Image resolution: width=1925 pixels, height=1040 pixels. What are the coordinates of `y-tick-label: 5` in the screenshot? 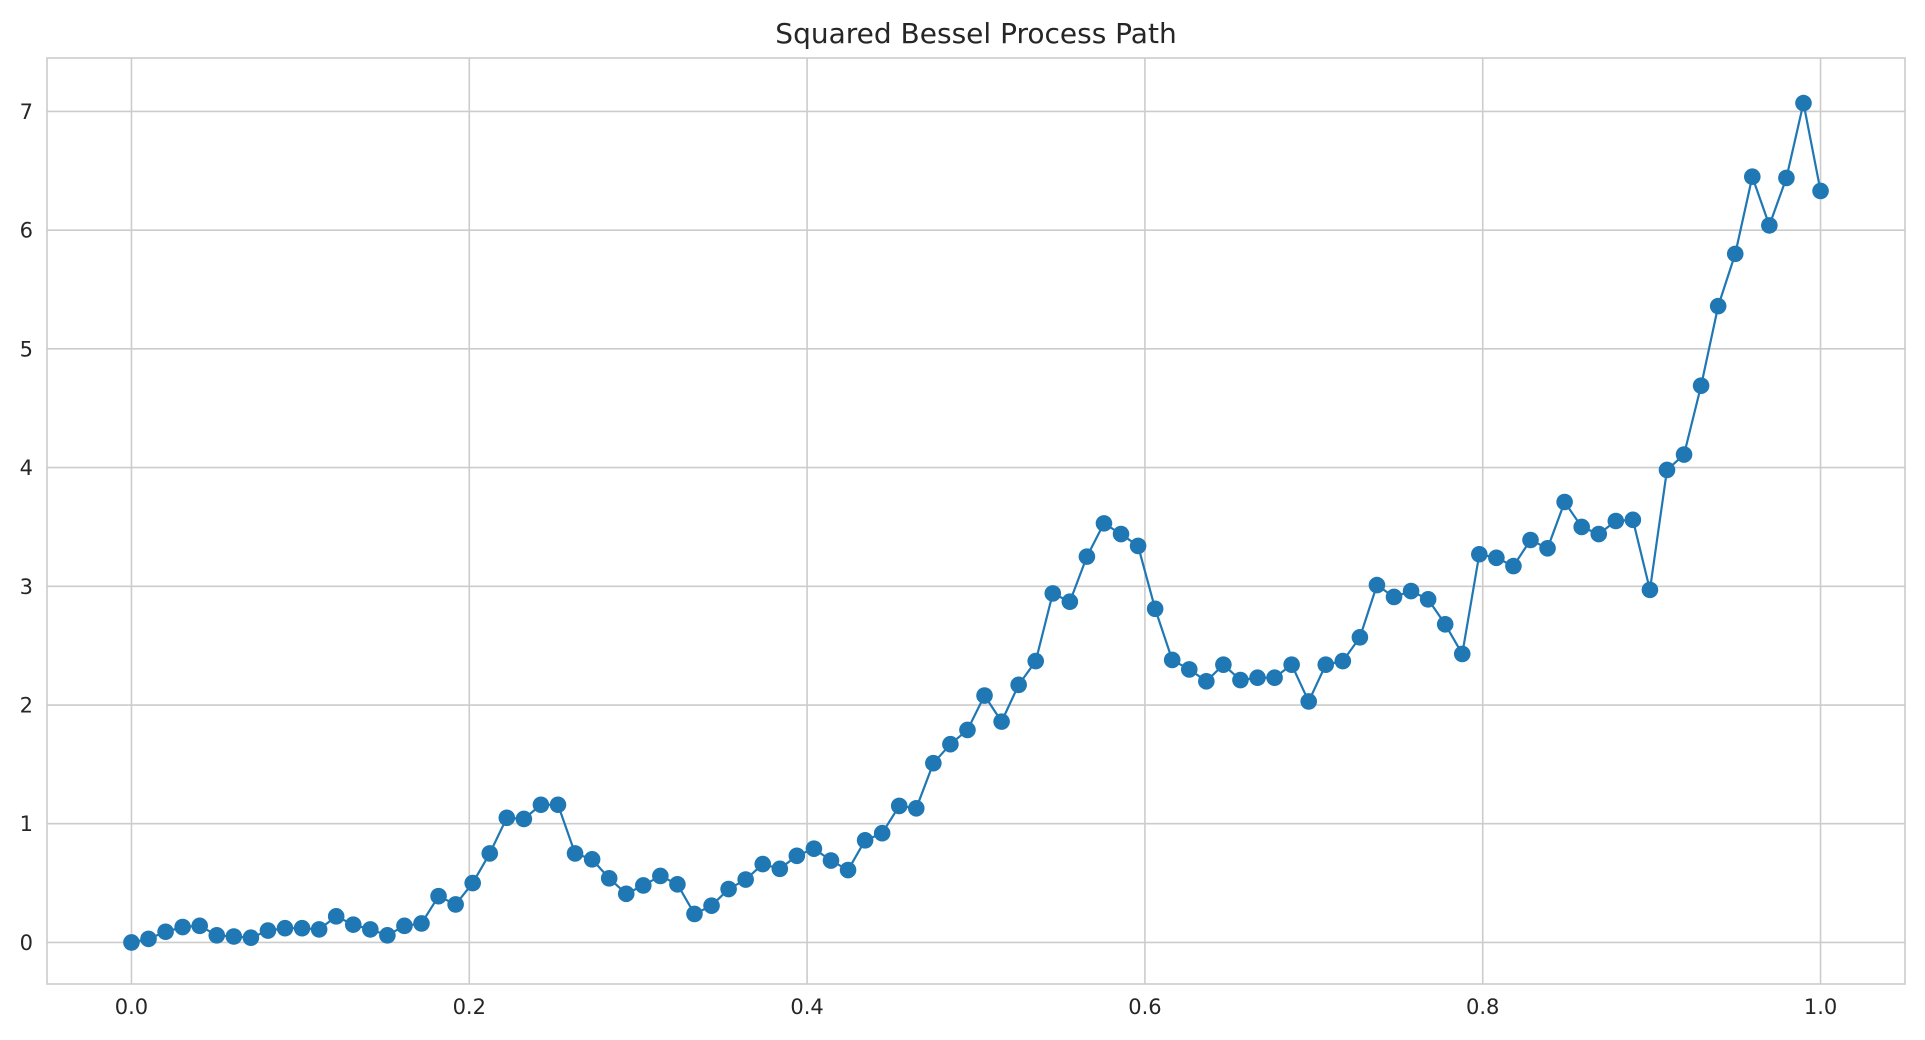 It's located at (26, 349).